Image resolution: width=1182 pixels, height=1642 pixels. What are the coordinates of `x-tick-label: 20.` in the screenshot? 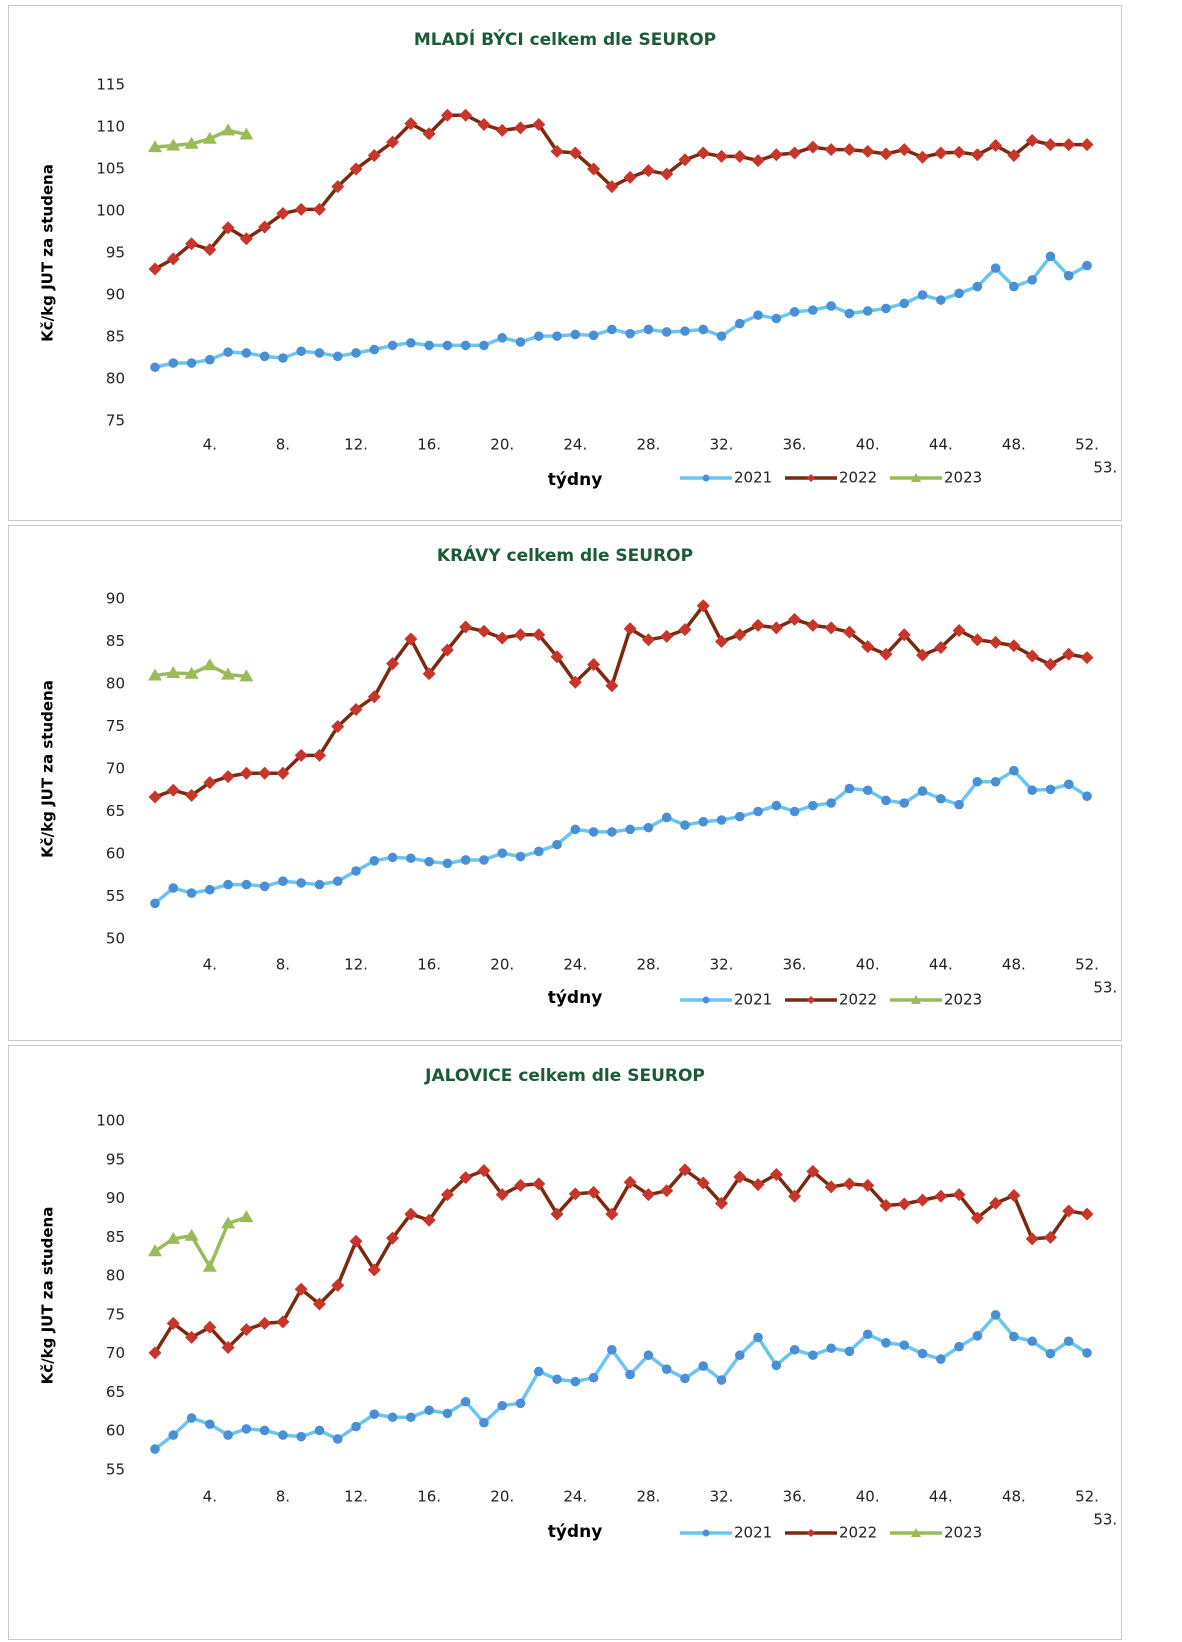 It's located at (502, 965).